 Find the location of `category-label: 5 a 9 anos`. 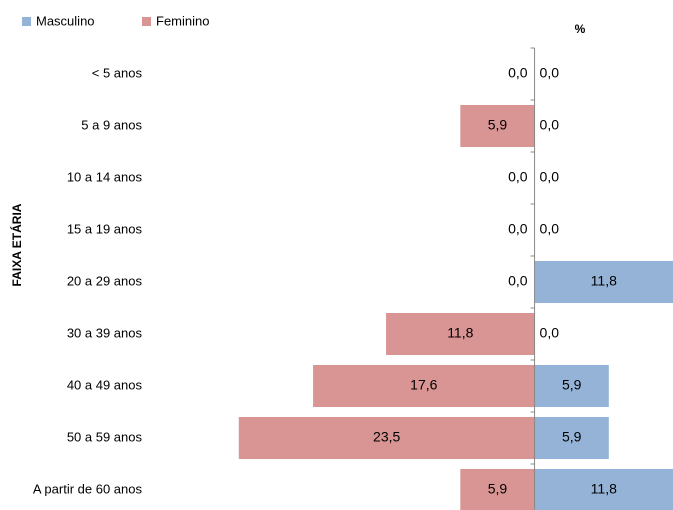

category-label: 5 a 9 anos is located at coordinates (111, 124).